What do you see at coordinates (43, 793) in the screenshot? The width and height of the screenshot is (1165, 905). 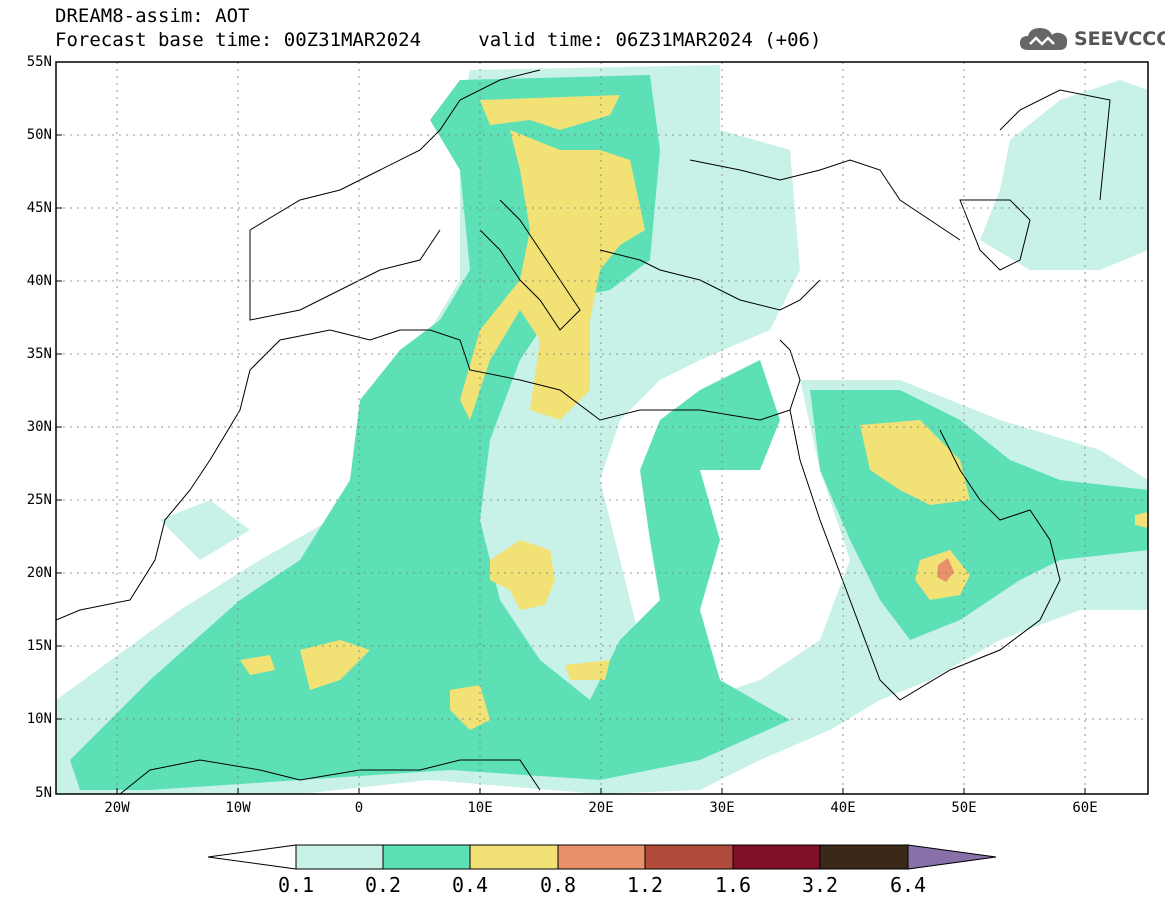 I see `lat-label-5n: 5N` at bounding box center [43, 793].